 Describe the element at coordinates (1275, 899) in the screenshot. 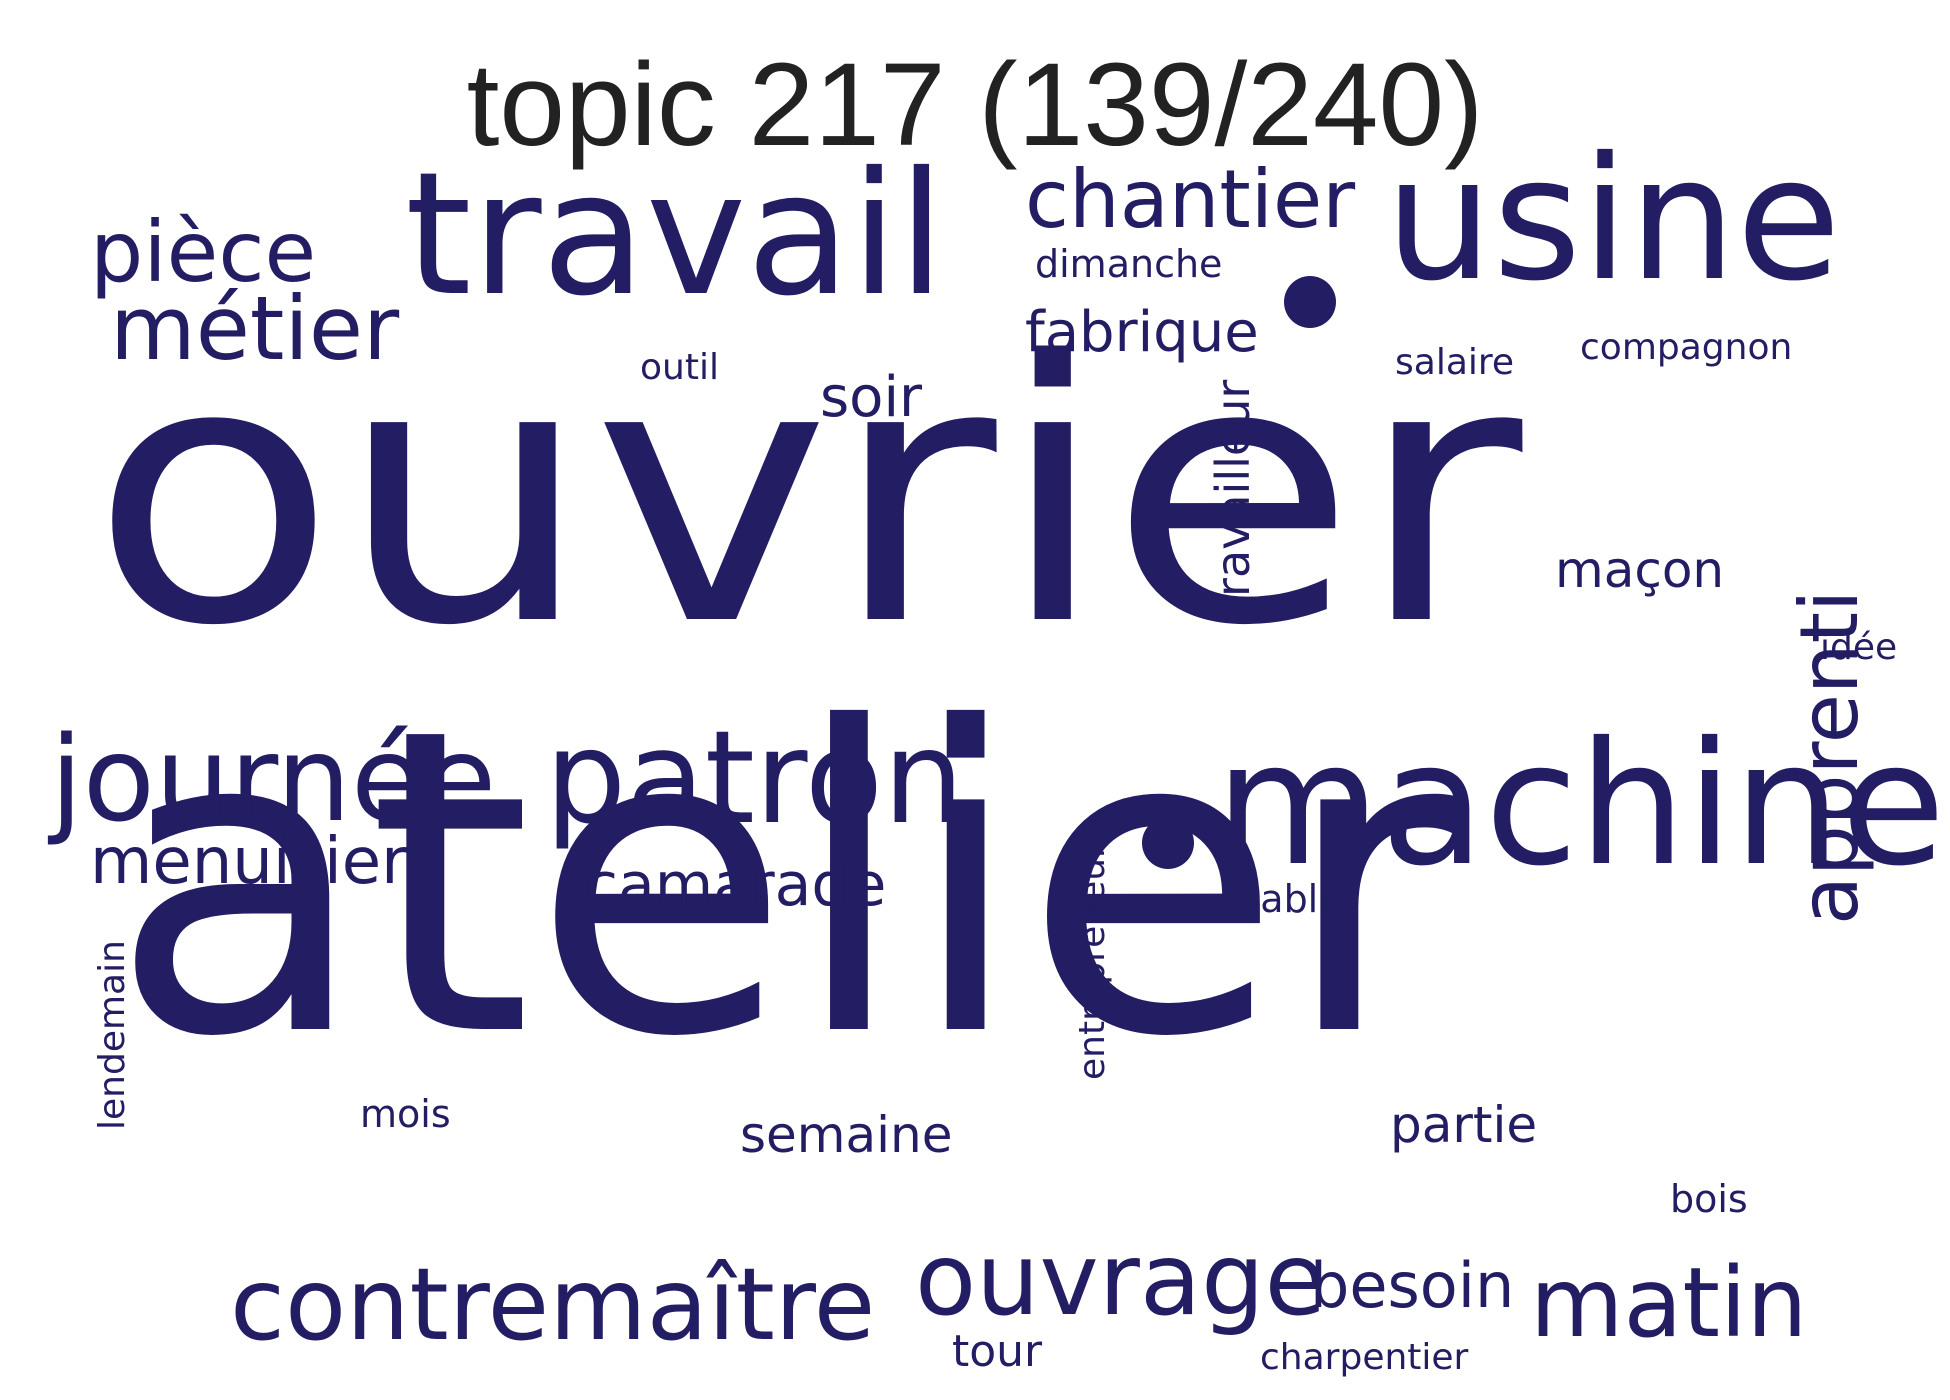

I see `word-établi: établi` at that location.